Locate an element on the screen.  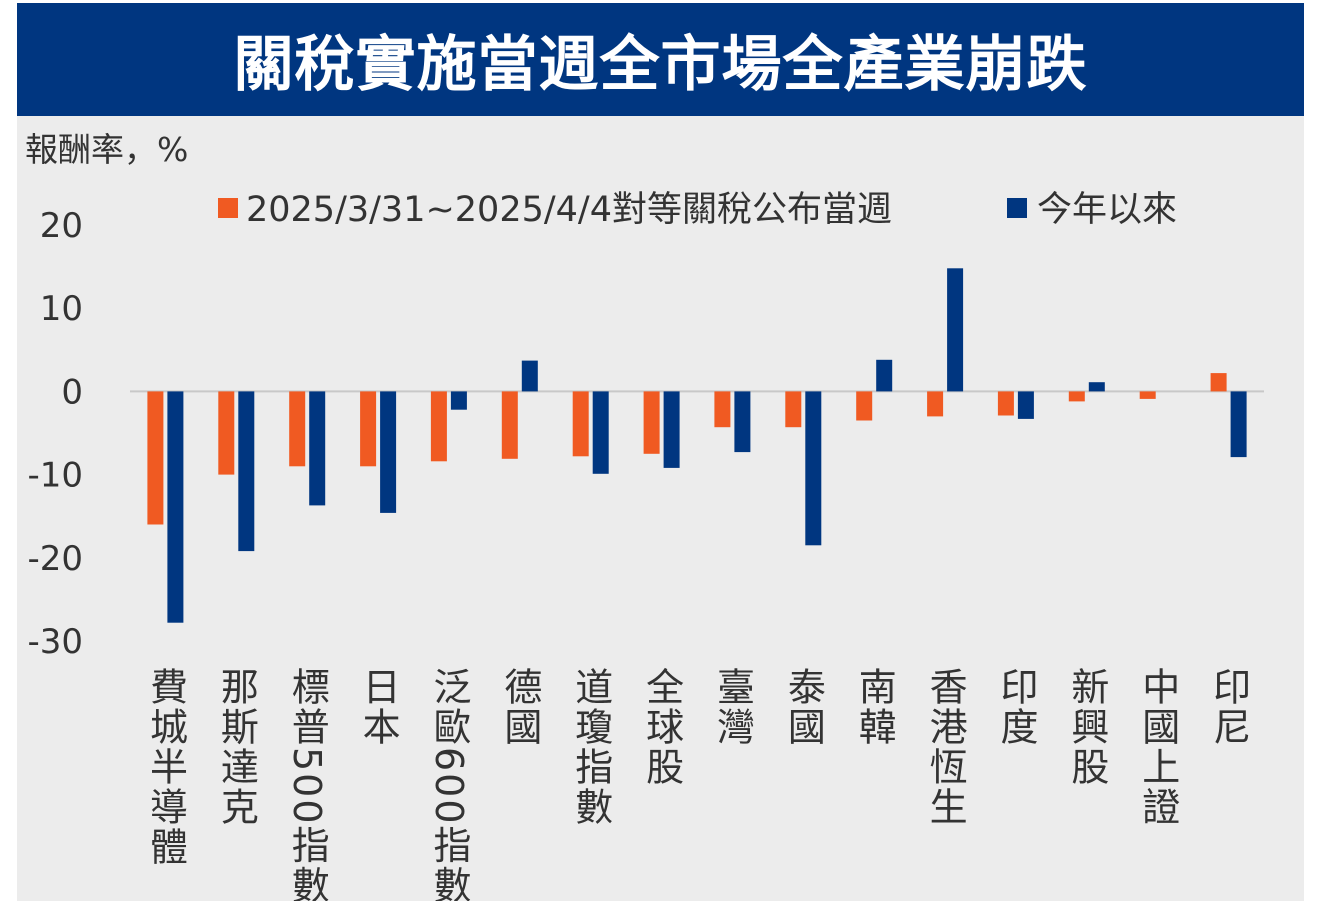
category-label: 全球股 is located at coordinates (662, 727).